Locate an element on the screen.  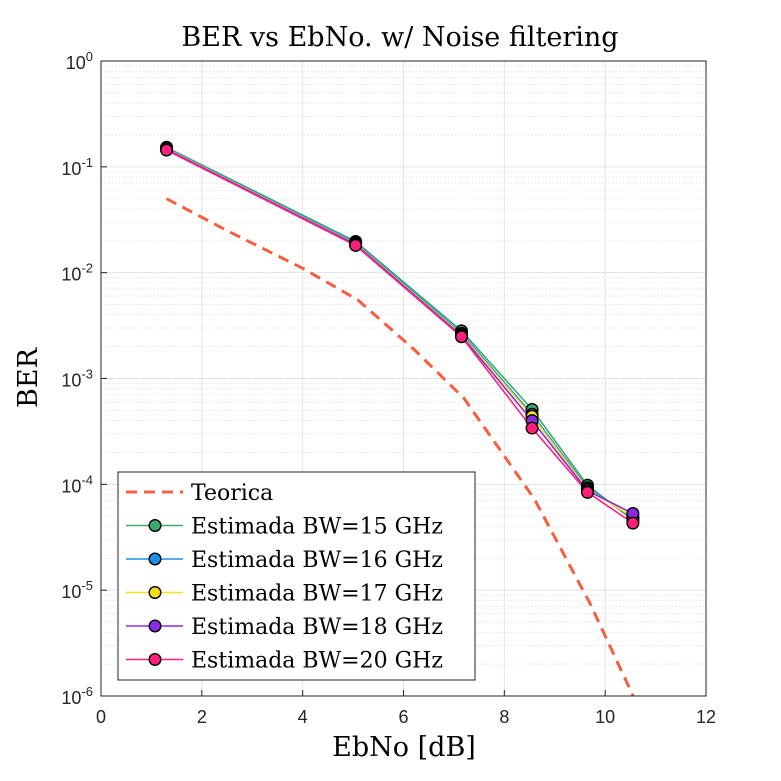
legend-label: Estimada BW=16 GHz is located at coordinates (317, 560).